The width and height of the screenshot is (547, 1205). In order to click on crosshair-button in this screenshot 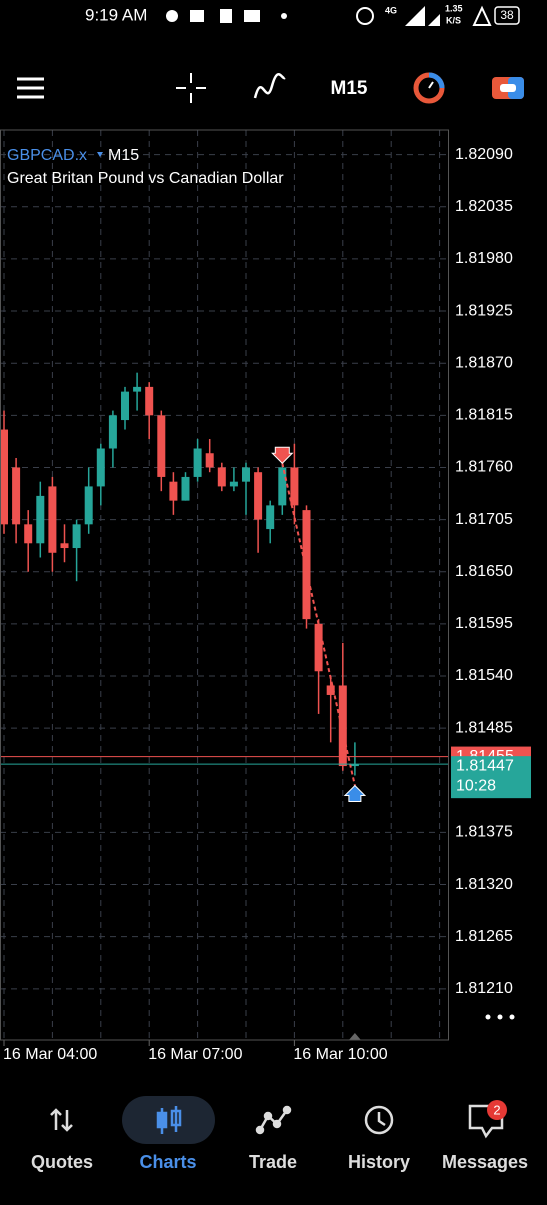, I will do `click(191, 88)`.